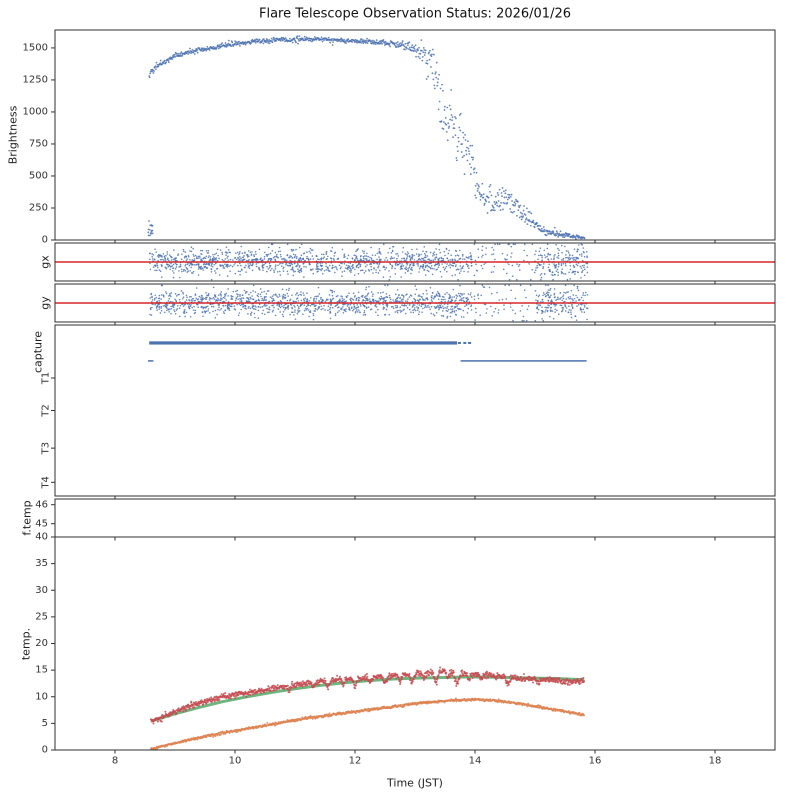  What do you see at coordinates (415, 783) in the screenshot?
I see `x-axis-label: Time (JST)` at bounding box center [415, 783].